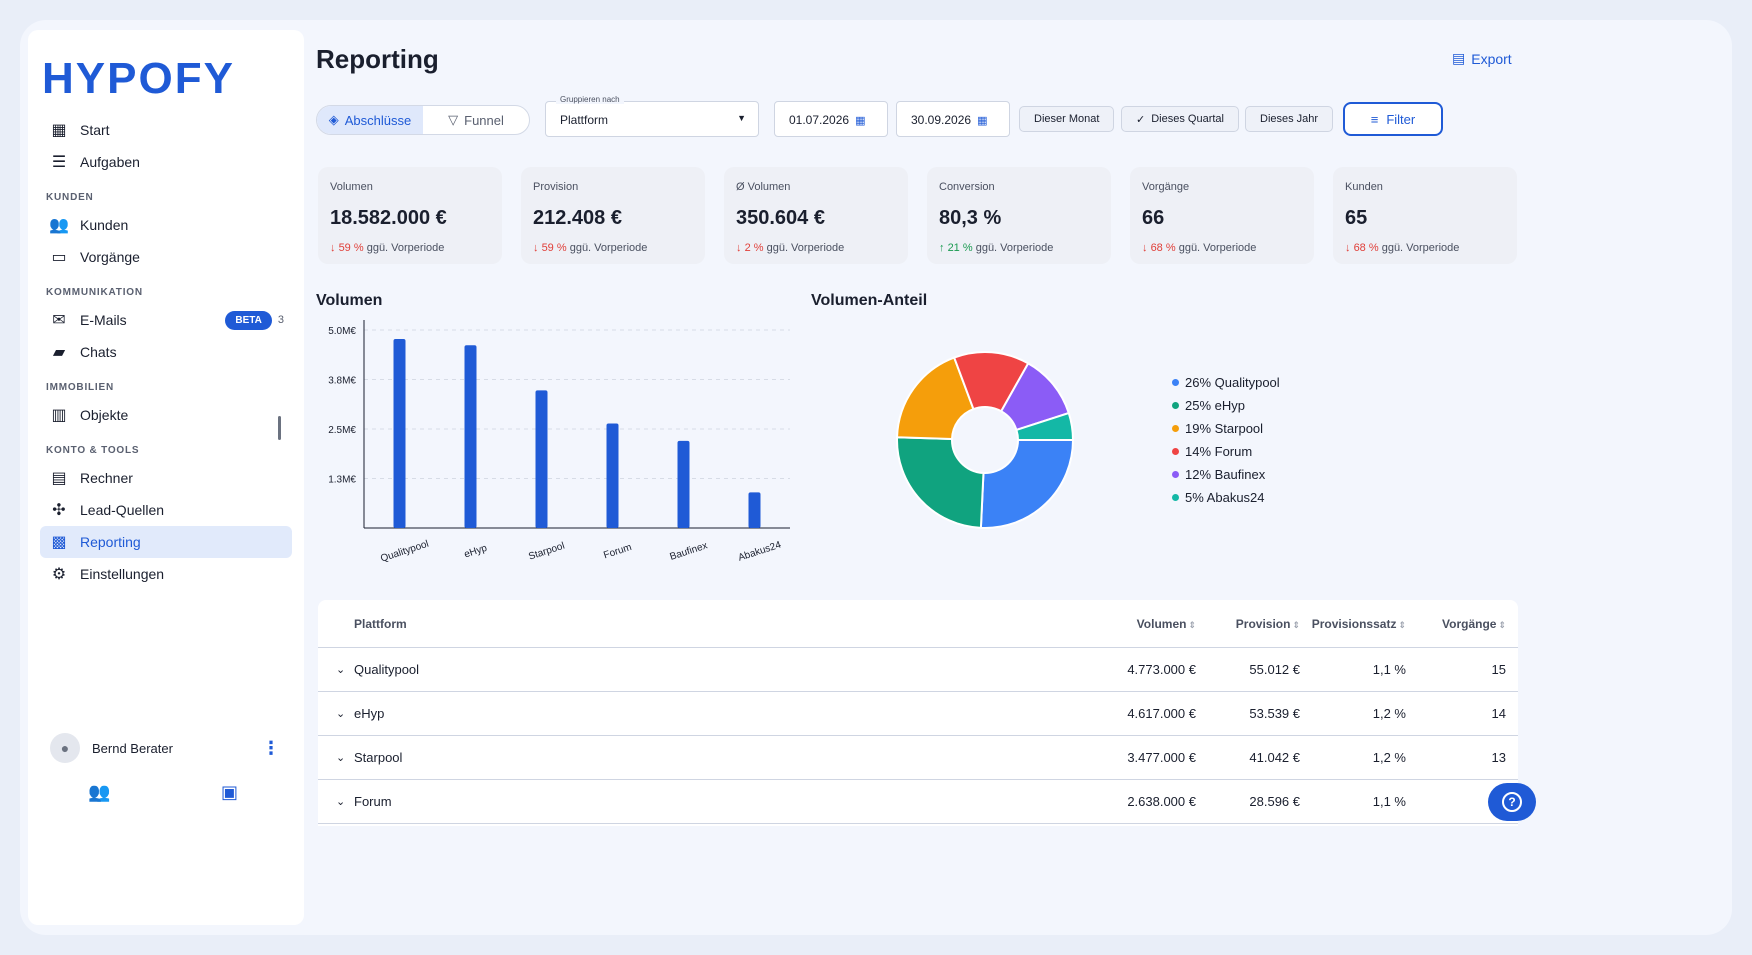  What do you see at coordinates (1045, 426) in the screenshot?
I see `slice-abakus24` at bounding box center [1045, 426].